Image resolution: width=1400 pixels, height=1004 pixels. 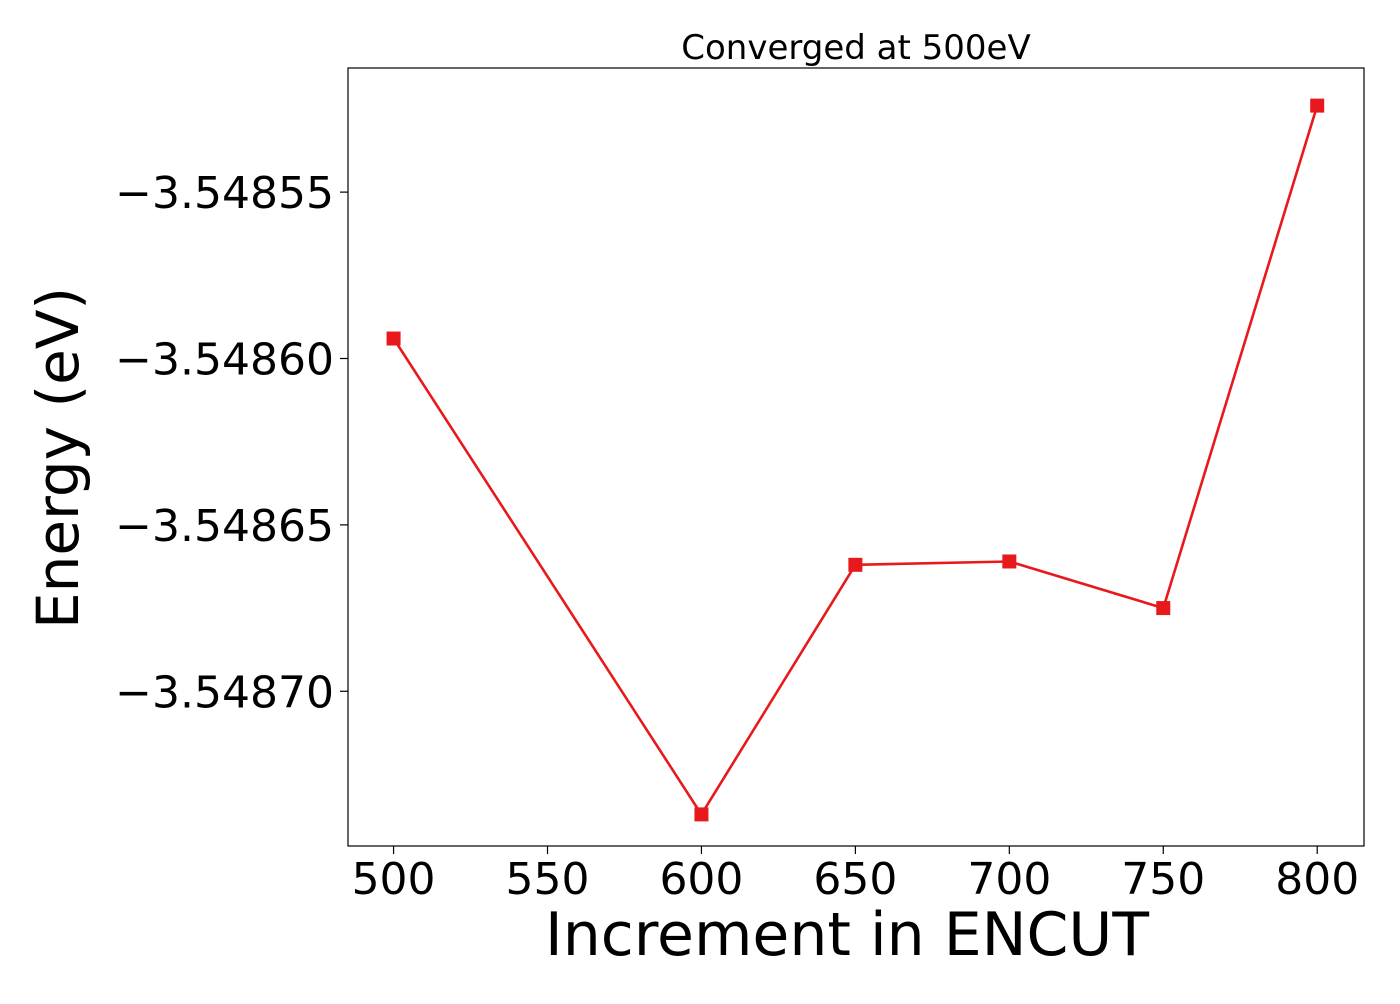 What do you see at coordinates (224, 526) in the screenshot?
I see `y-tick-label: −3.54865` at bounding box center [224, 526].